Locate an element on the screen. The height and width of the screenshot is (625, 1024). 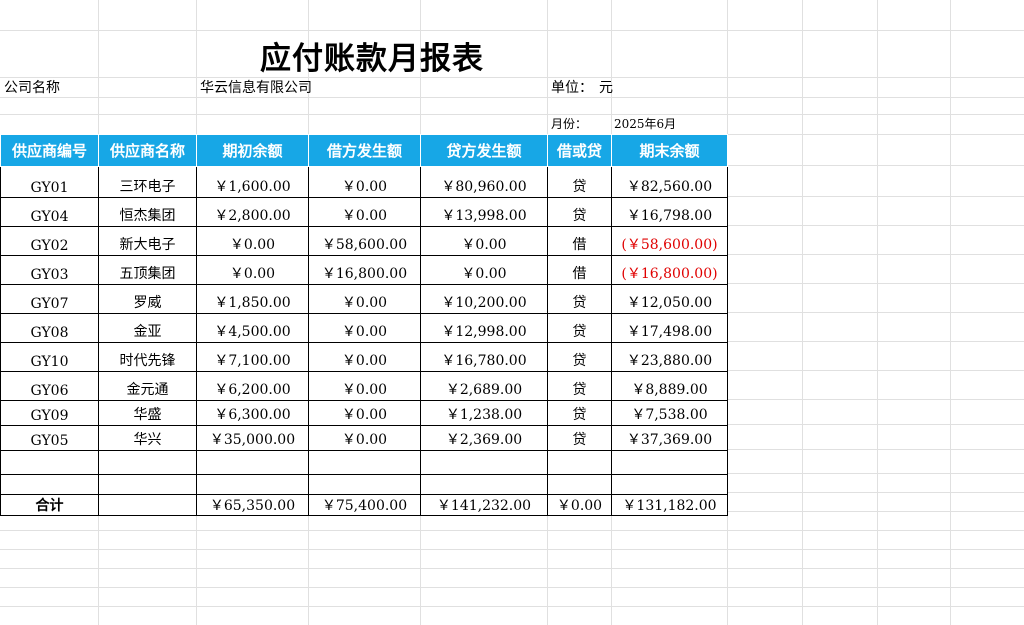
cell-closing-balance: ￥17,498.00 is located at coordinates (669, 328).